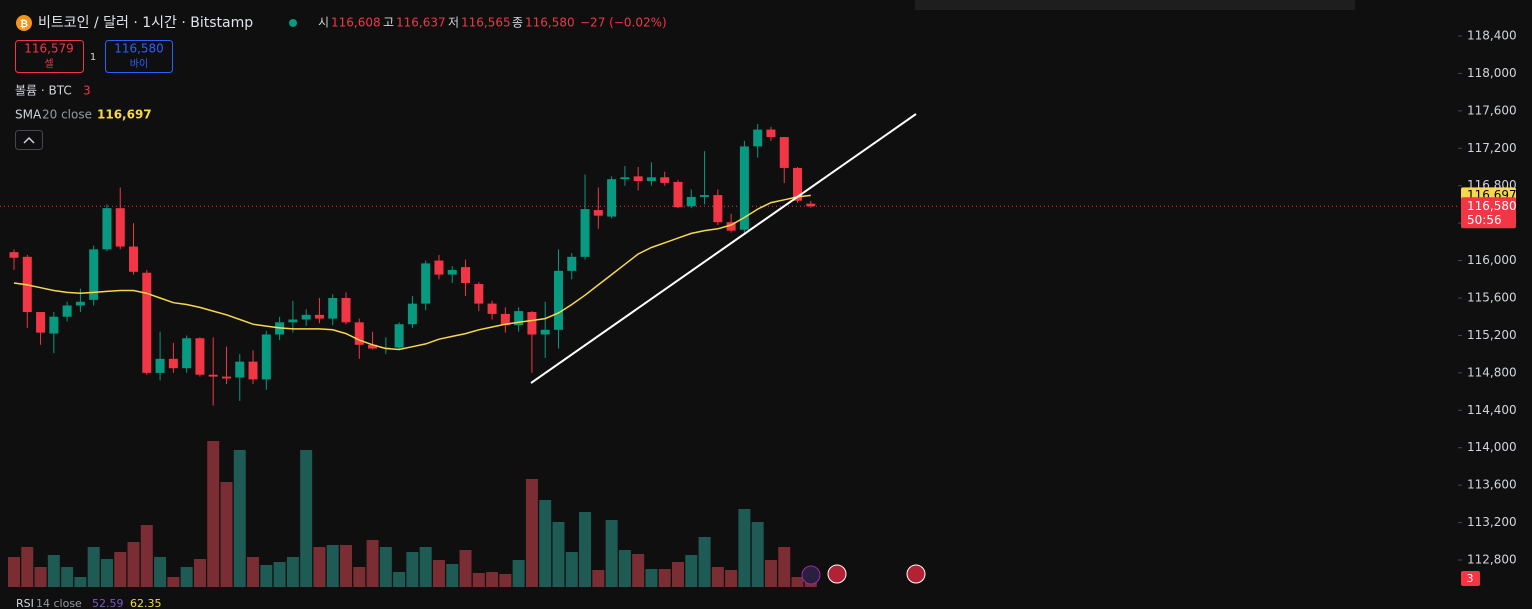 The height and width of the screenshot is (609, 1532). Describe the element at coordinates (1492, 410) in the screenshot. I see `y-tick-label: 114,400` at that location.